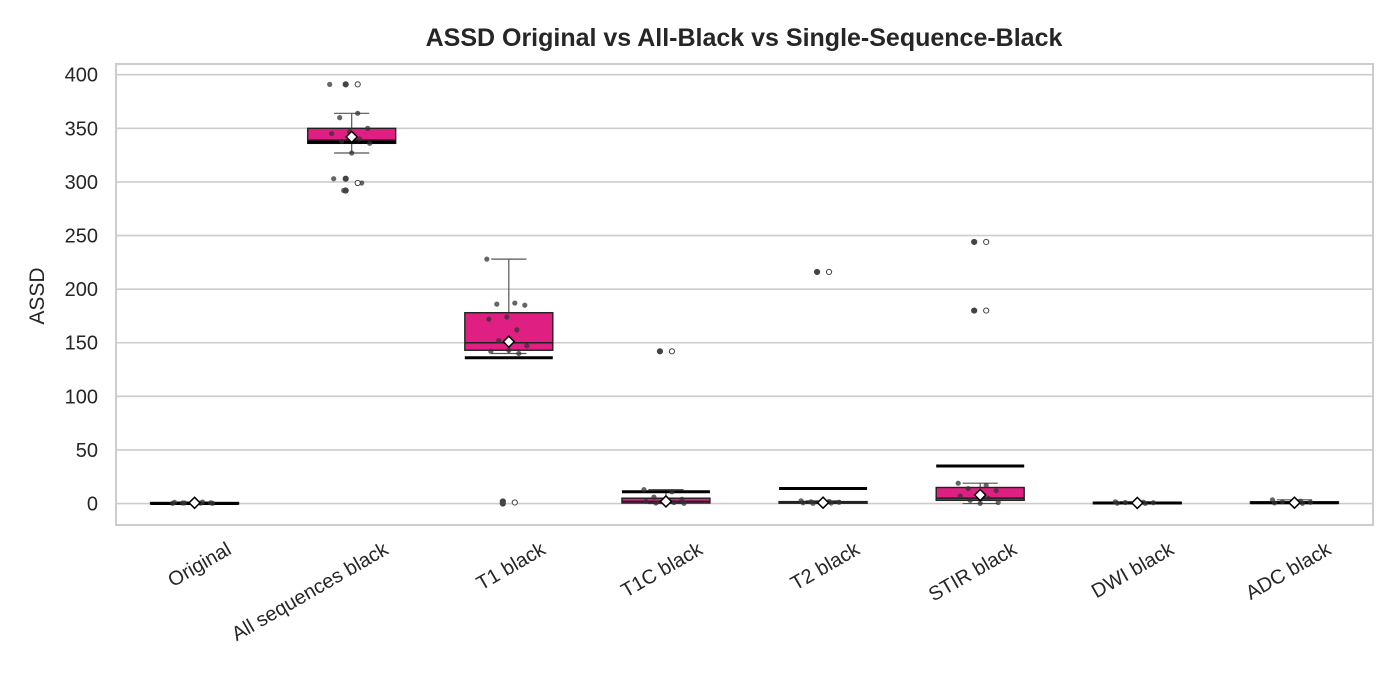 The height and width of the screenshot is (700, 1400). Describe the element at coordinates (310, 592) in the screenshot. I see `x-tick-label-1: All sequences black` at that location.